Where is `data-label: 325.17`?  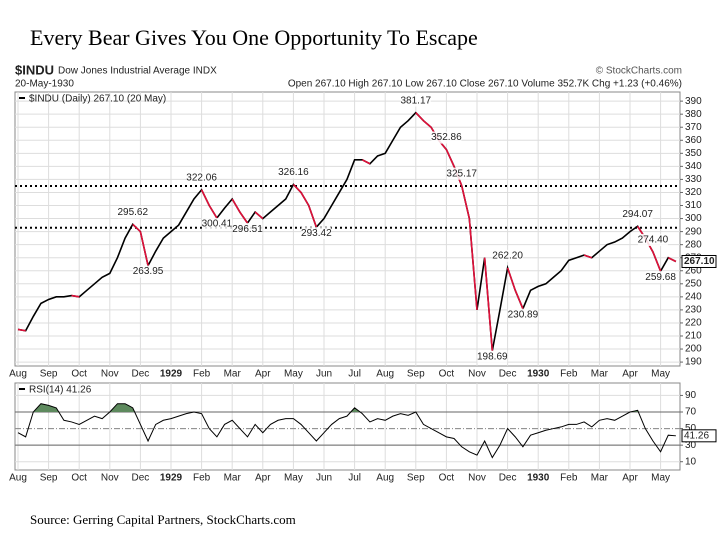
data-label: 325.17 is located at coordinates (461, 173).